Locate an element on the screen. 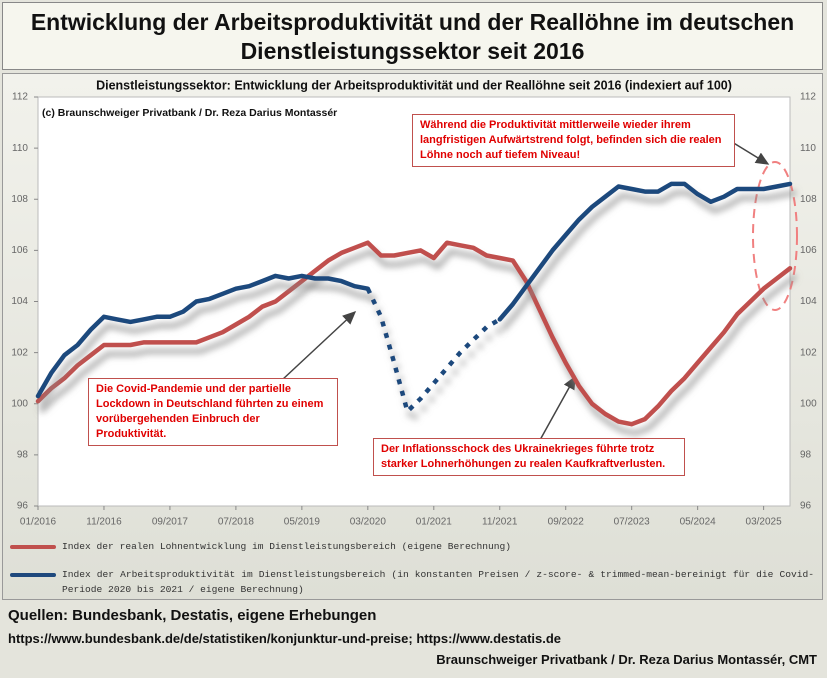 Image resolution: width=827 pixels, height=678 pixels. x-tick-label: 03/2025 is located at coordinates (764, 522).